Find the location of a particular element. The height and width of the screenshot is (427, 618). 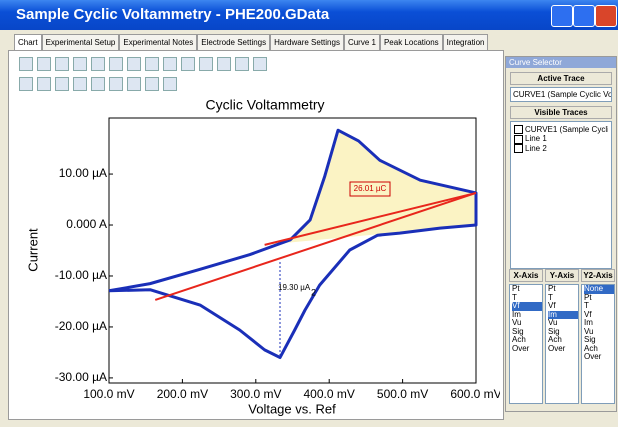

axis-list-title: Y2-Axis is located at coordinates (598, 275).